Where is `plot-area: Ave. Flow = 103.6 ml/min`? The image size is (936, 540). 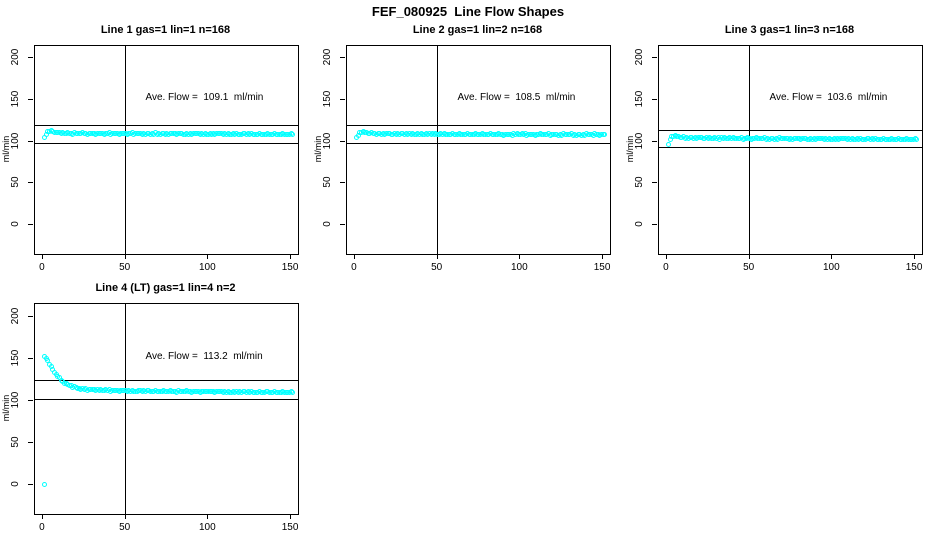 plot-area: Ave. Flow = 103.6 ml/min is located at coordinates (790, 150).